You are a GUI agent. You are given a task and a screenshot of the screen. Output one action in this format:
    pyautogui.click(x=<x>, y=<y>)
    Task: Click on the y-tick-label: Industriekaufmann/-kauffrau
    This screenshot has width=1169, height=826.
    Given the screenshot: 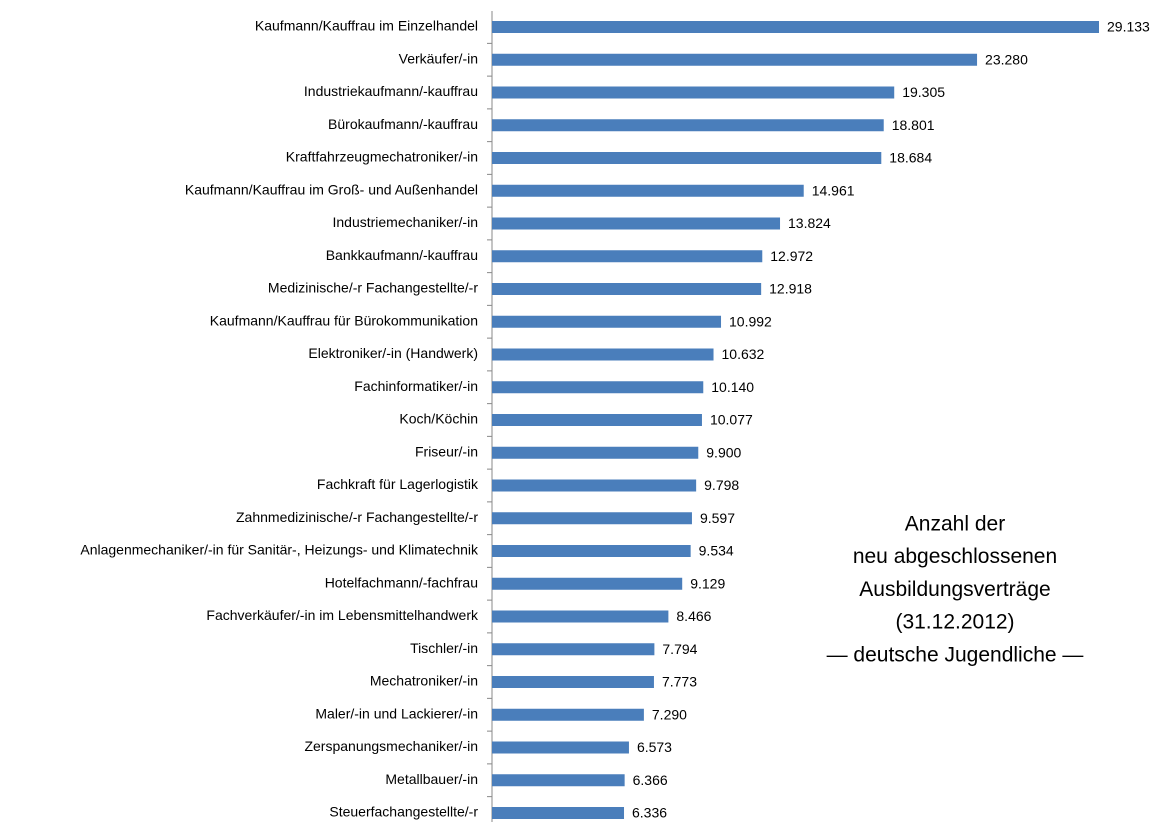 What is the action you would take?
    pyautogui.click(x=391, y=91)
    